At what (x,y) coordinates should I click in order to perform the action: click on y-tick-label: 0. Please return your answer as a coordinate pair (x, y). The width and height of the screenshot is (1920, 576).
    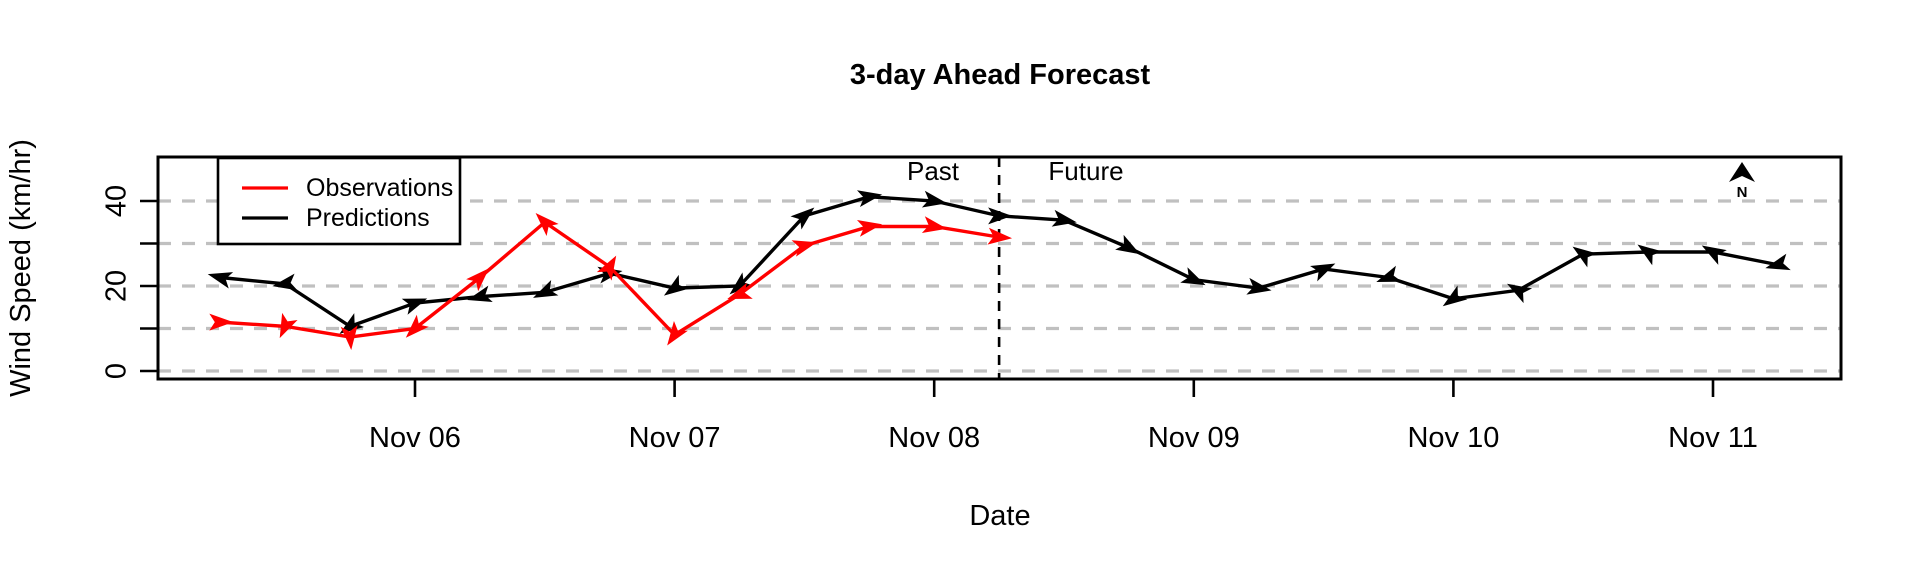
    Looking at the image, I should click on (117, 371).